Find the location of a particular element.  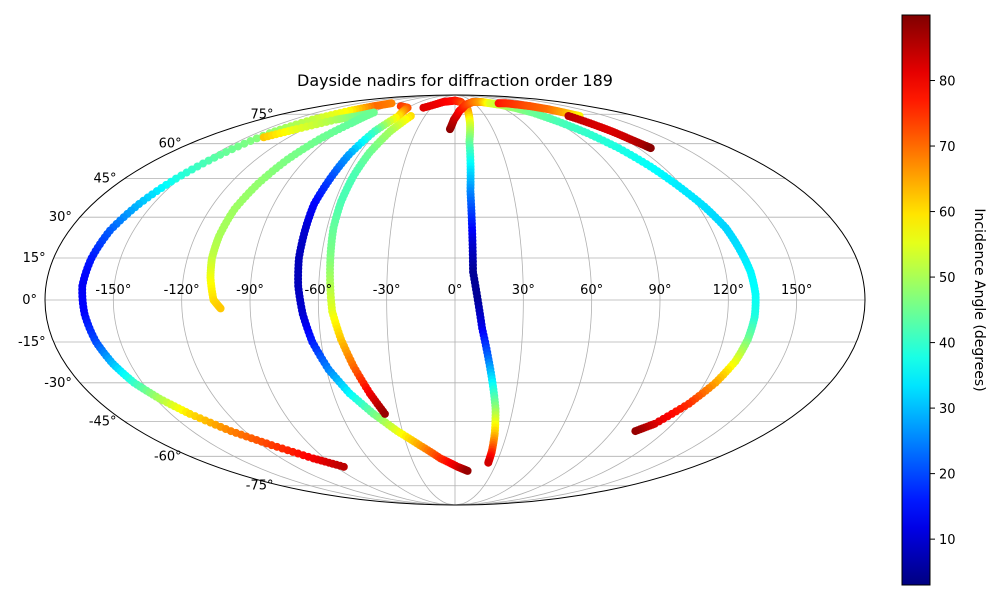

y-tick-label: 15° is located at coordinates (34, 258).